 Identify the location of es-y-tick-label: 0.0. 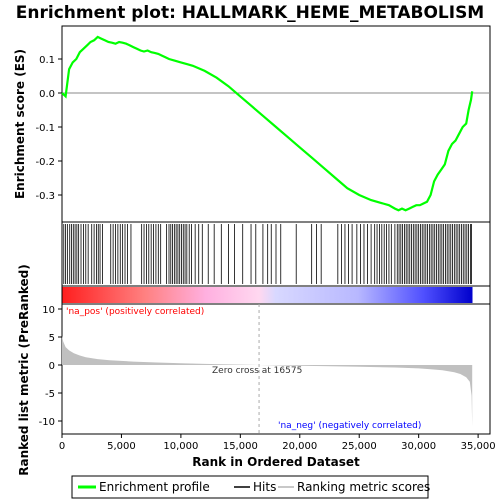
(47, 94).